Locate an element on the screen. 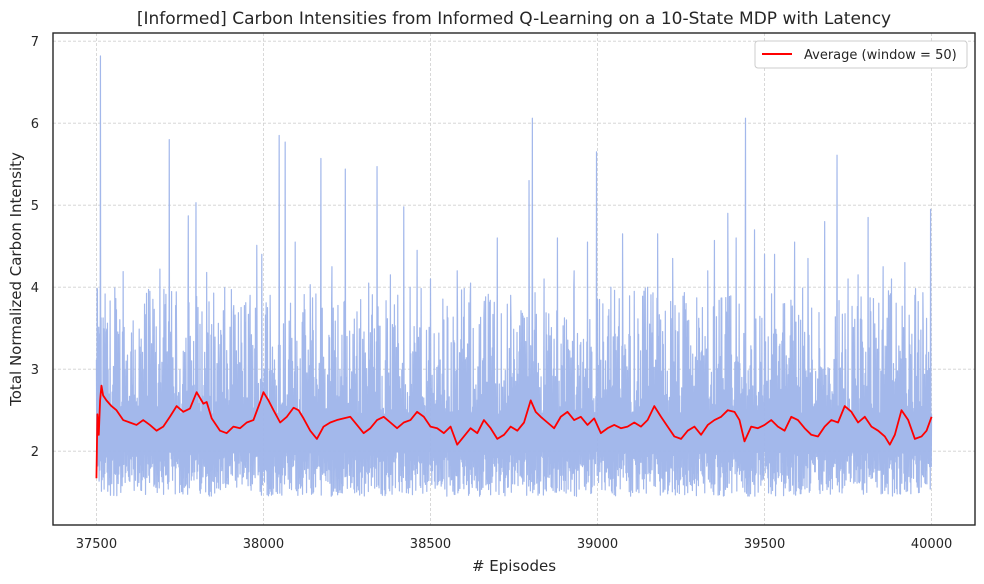 The height and width of the screenshot is (584, 984). average-series-layer is located at coordinates (514, 431).